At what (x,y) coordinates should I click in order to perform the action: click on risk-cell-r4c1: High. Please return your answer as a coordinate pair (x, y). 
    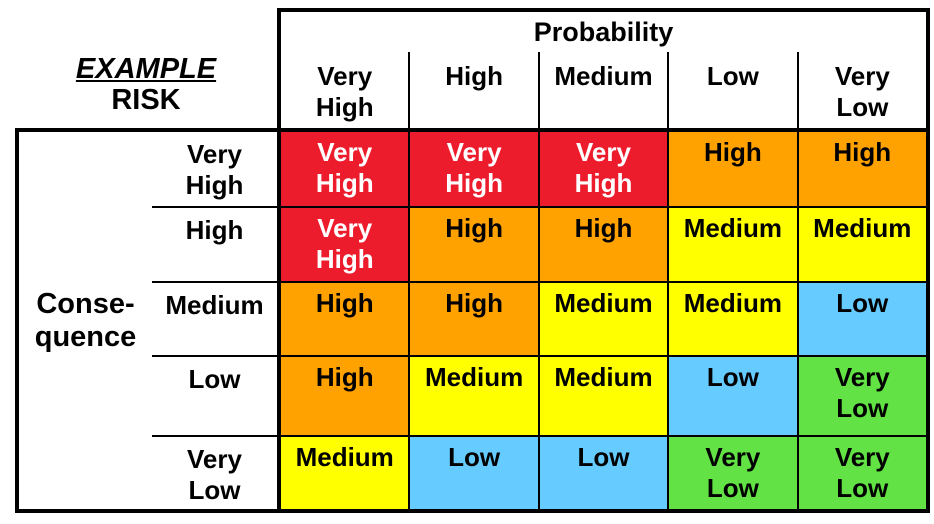
    Looking at the image, I should click on (345, 396).